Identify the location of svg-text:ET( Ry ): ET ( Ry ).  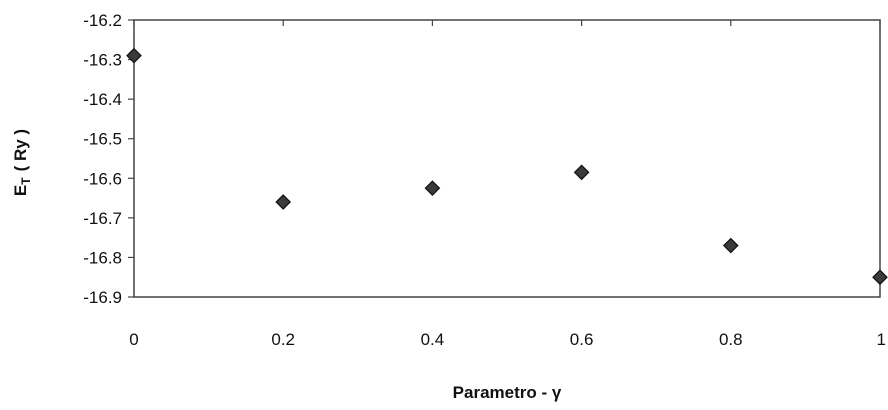
(22, 162).